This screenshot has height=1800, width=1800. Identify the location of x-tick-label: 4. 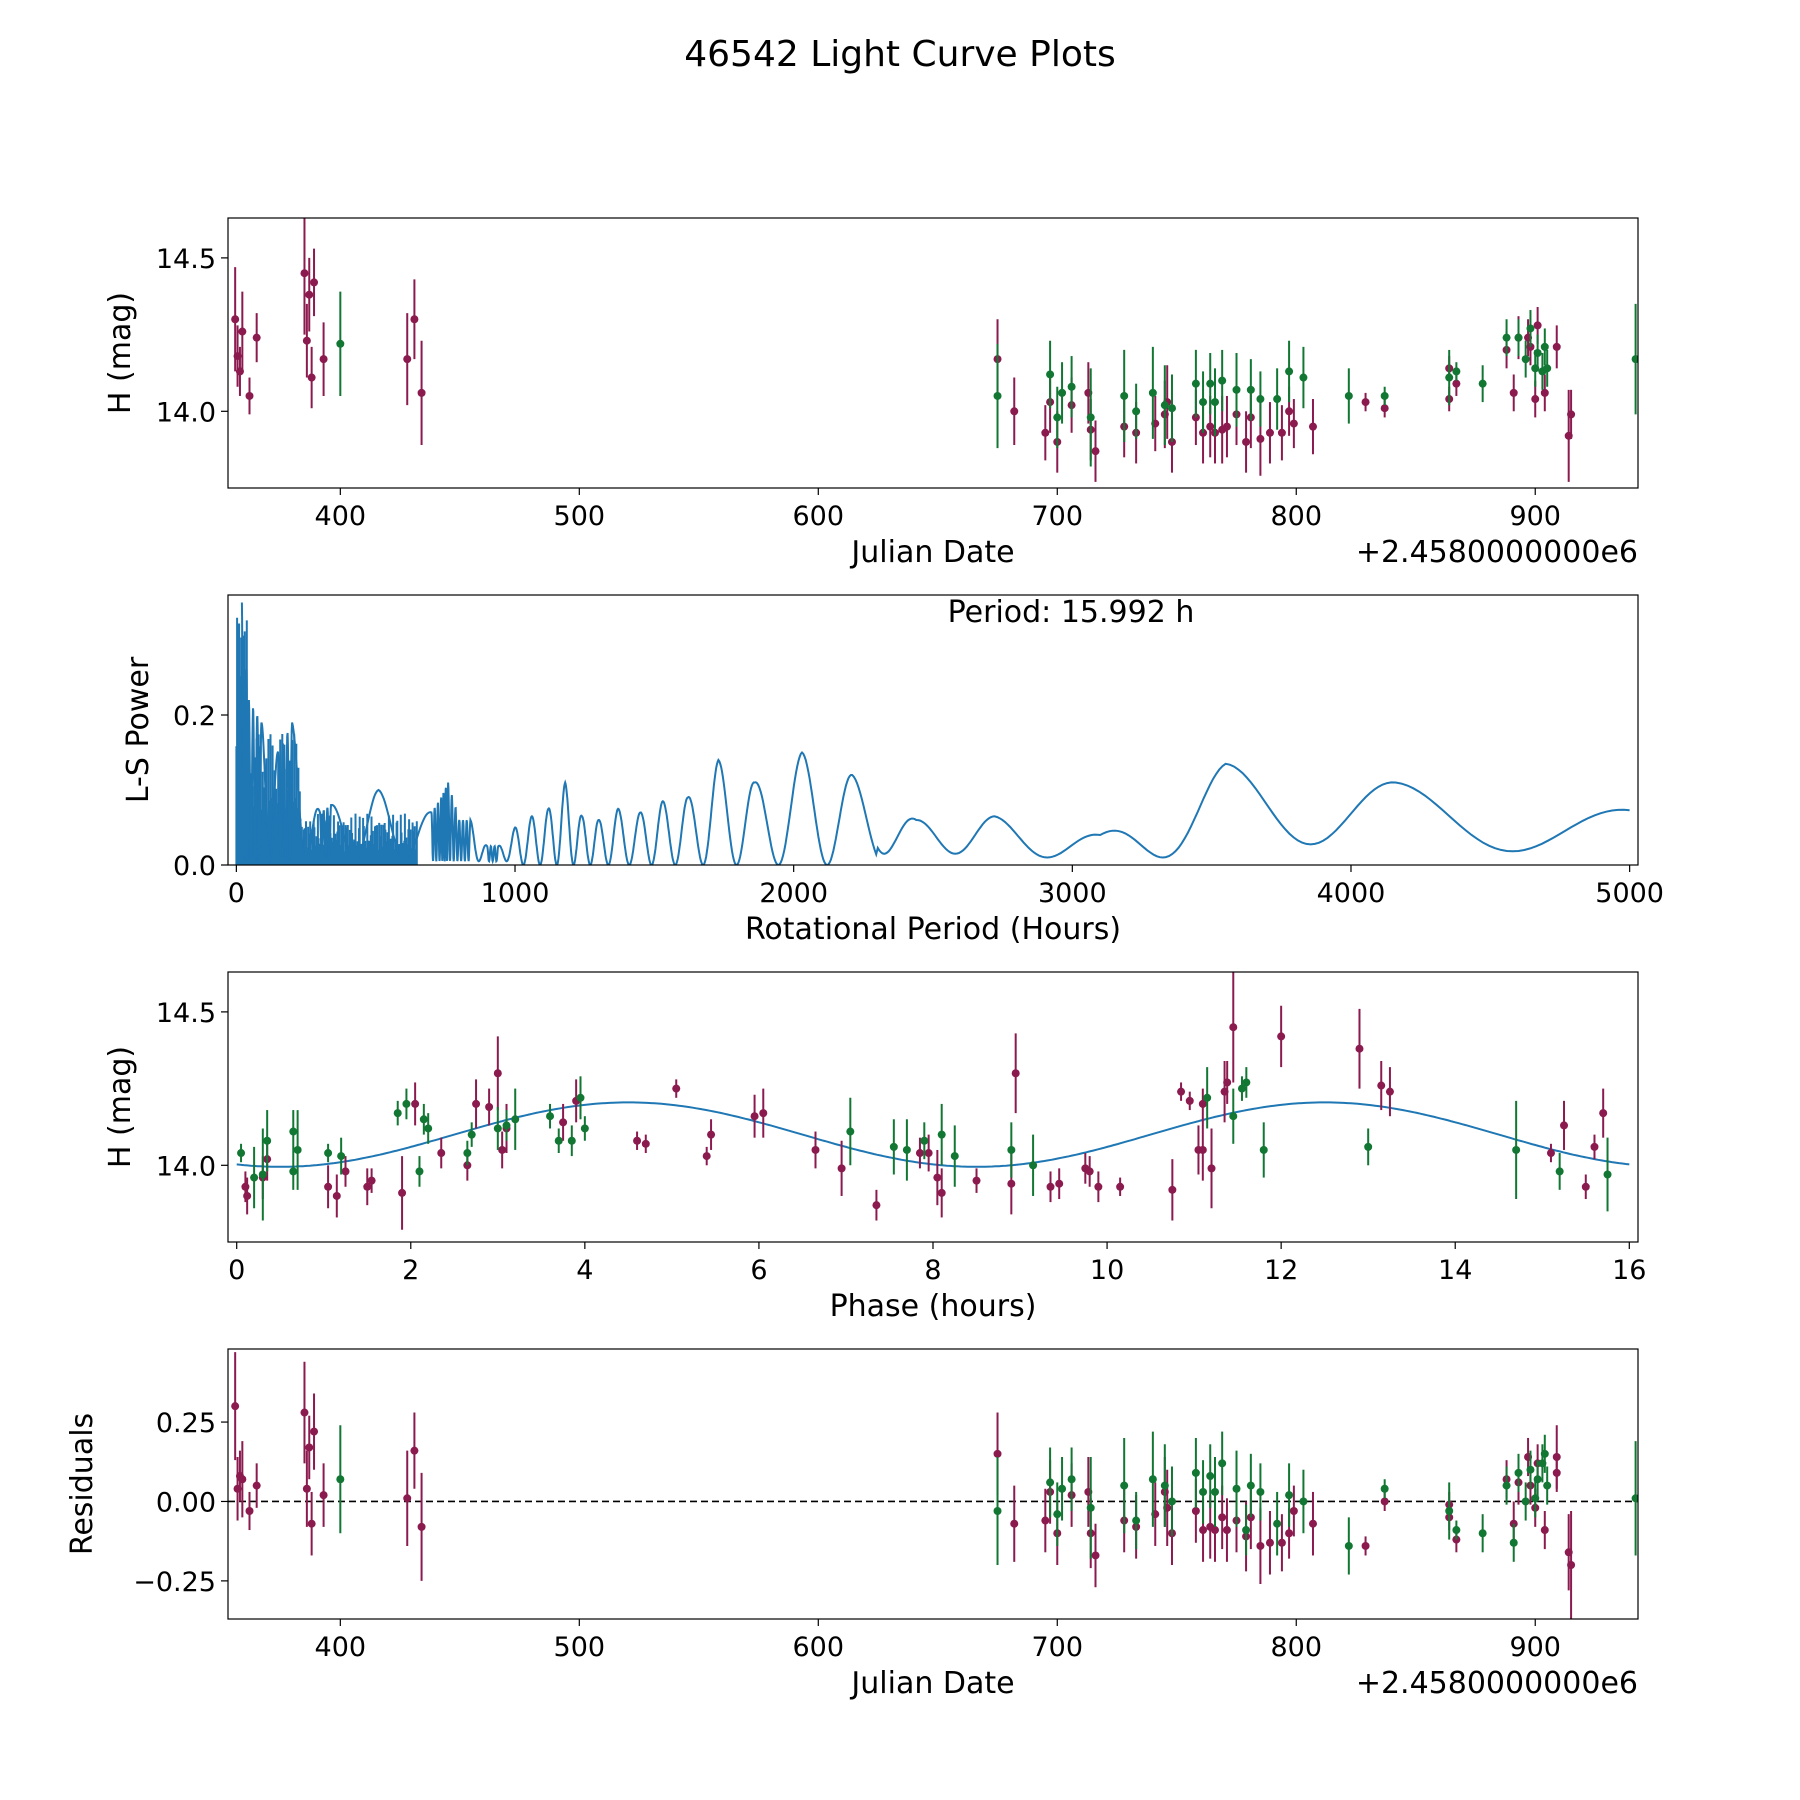
(584, 1270).